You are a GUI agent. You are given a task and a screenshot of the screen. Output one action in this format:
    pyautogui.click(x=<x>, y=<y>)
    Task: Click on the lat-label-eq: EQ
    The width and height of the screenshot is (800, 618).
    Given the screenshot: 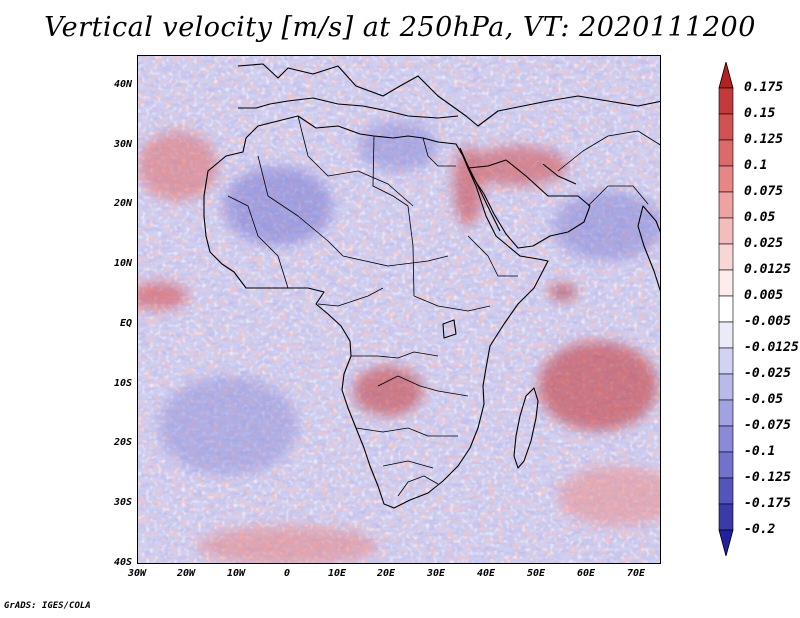 What is the action you would take?
    pyautogui.click(x=125, y=323)
    